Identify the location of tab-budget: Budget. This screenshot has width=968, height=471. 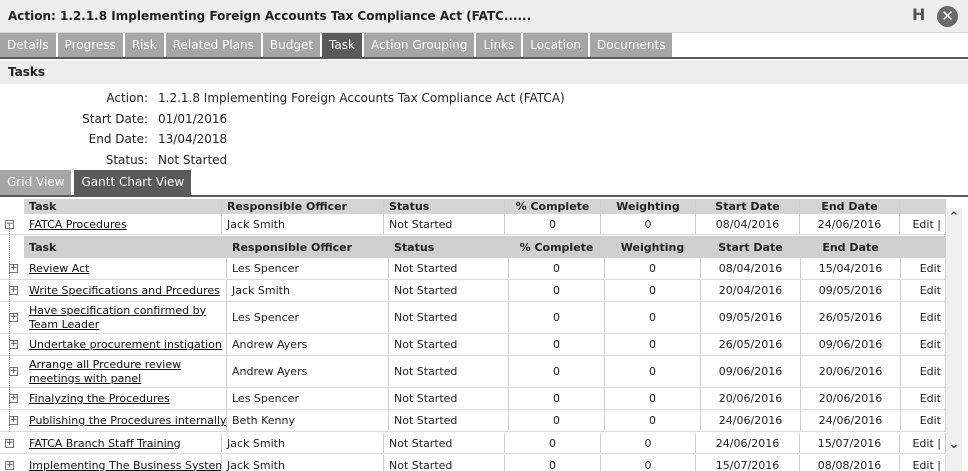
(291, 45).